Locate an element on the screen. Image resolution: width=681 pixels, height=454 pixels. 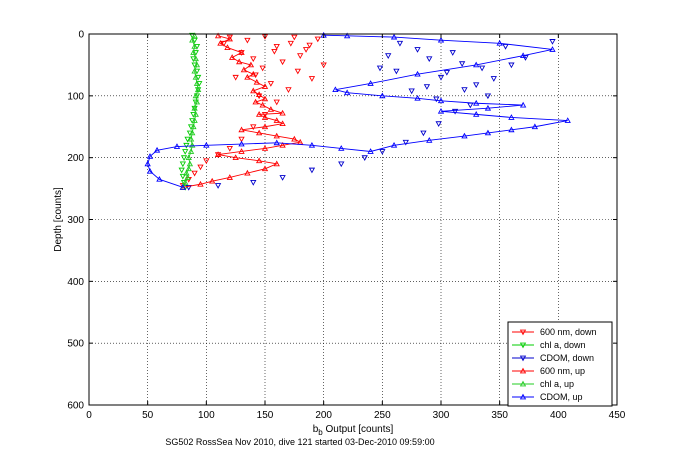
x-tick-label: 300 is located at coordinates (441, 415).